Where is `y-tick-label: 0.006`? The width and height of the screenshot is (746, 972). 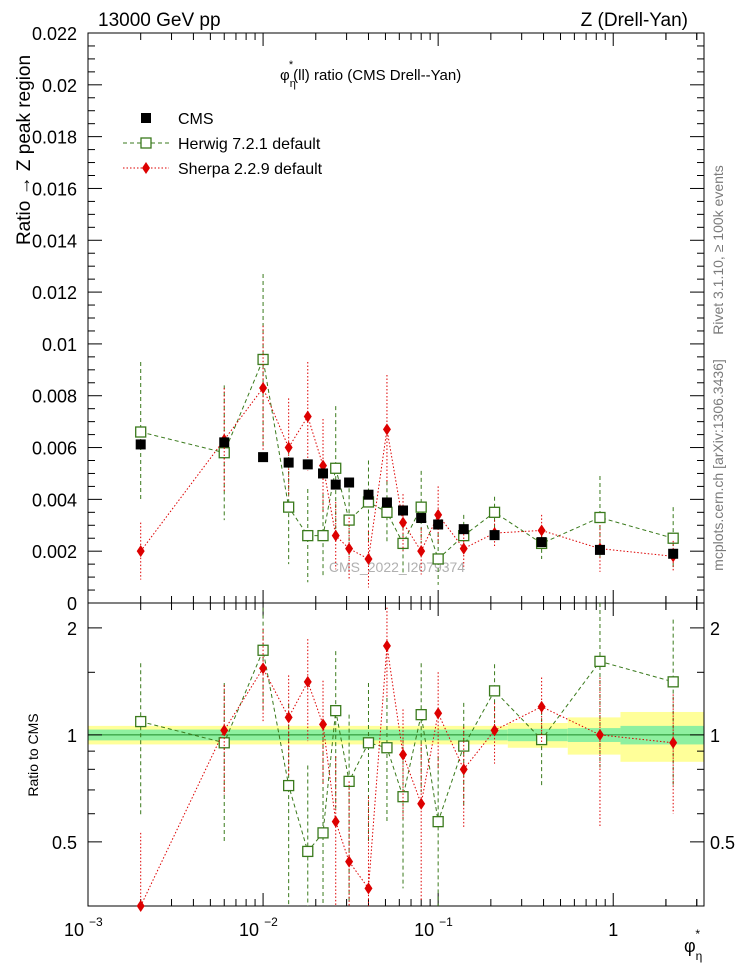 y-tick-label: 0.006 is located at coordinates (54, 449).